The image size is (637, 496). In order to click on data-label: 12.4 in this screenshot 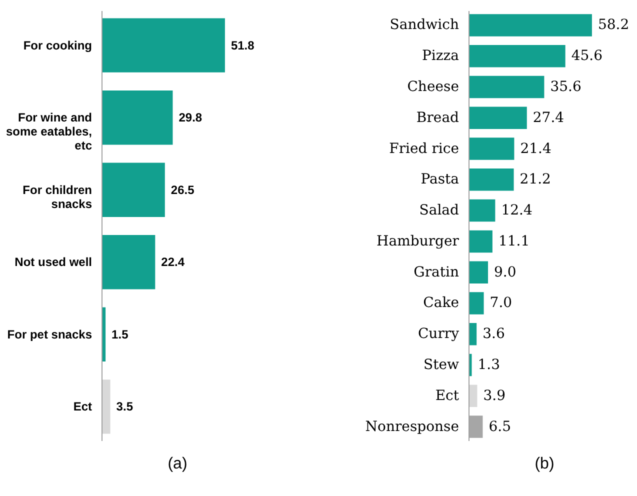, I will do `click(516, 210)`.